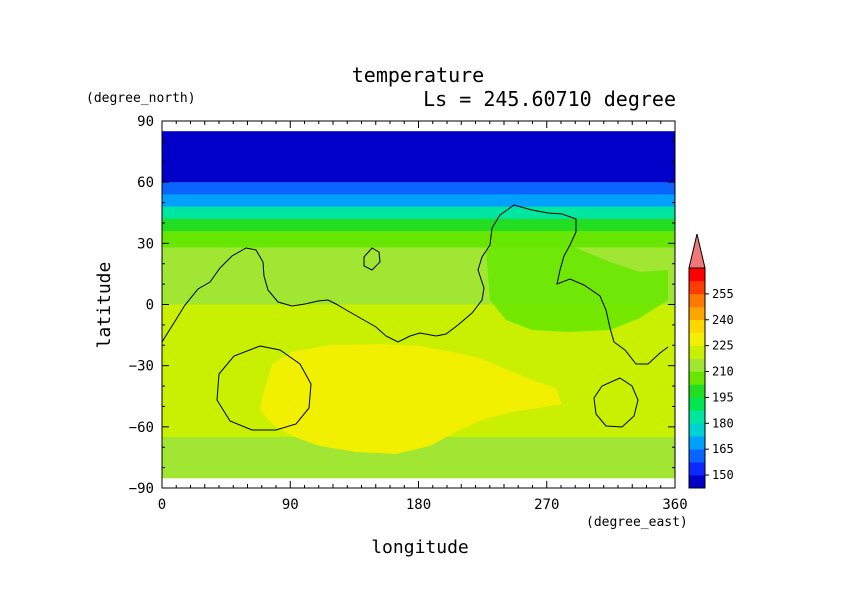  I want to click on contour-small-island, so click(372, 259).